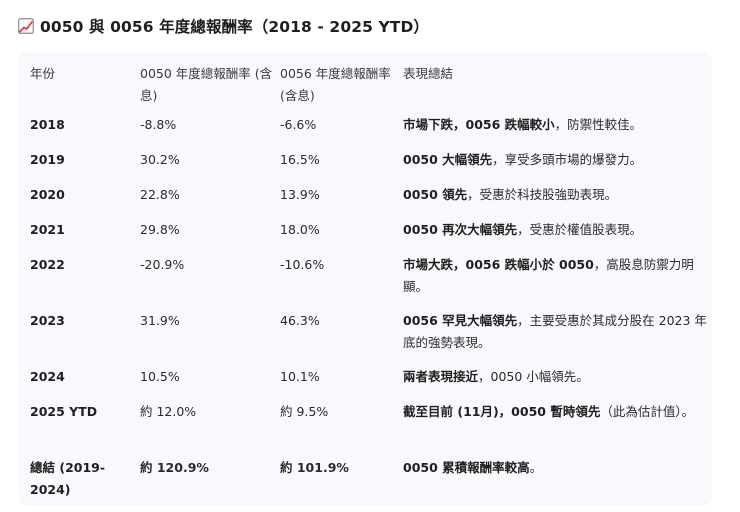  Describe the element at coordinates (47, 320) in the screenshot. I see `cell-year: 2023` at that location.